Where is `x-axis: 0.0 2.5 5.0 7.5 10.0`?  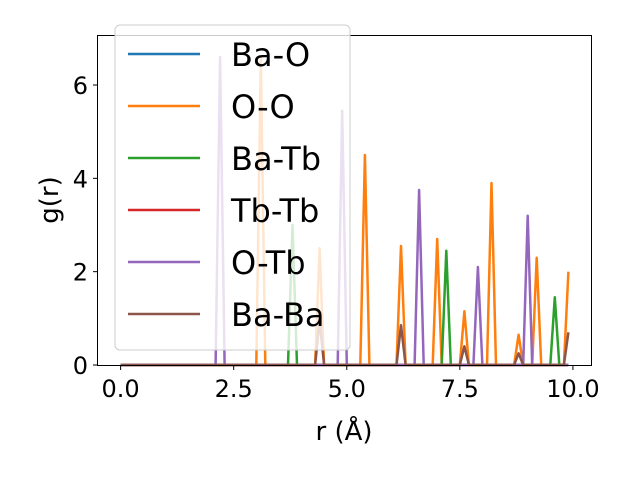 x-axis: 0.0 2.5 5.0 7.5 10.0 is located at coordinates (351, 384).